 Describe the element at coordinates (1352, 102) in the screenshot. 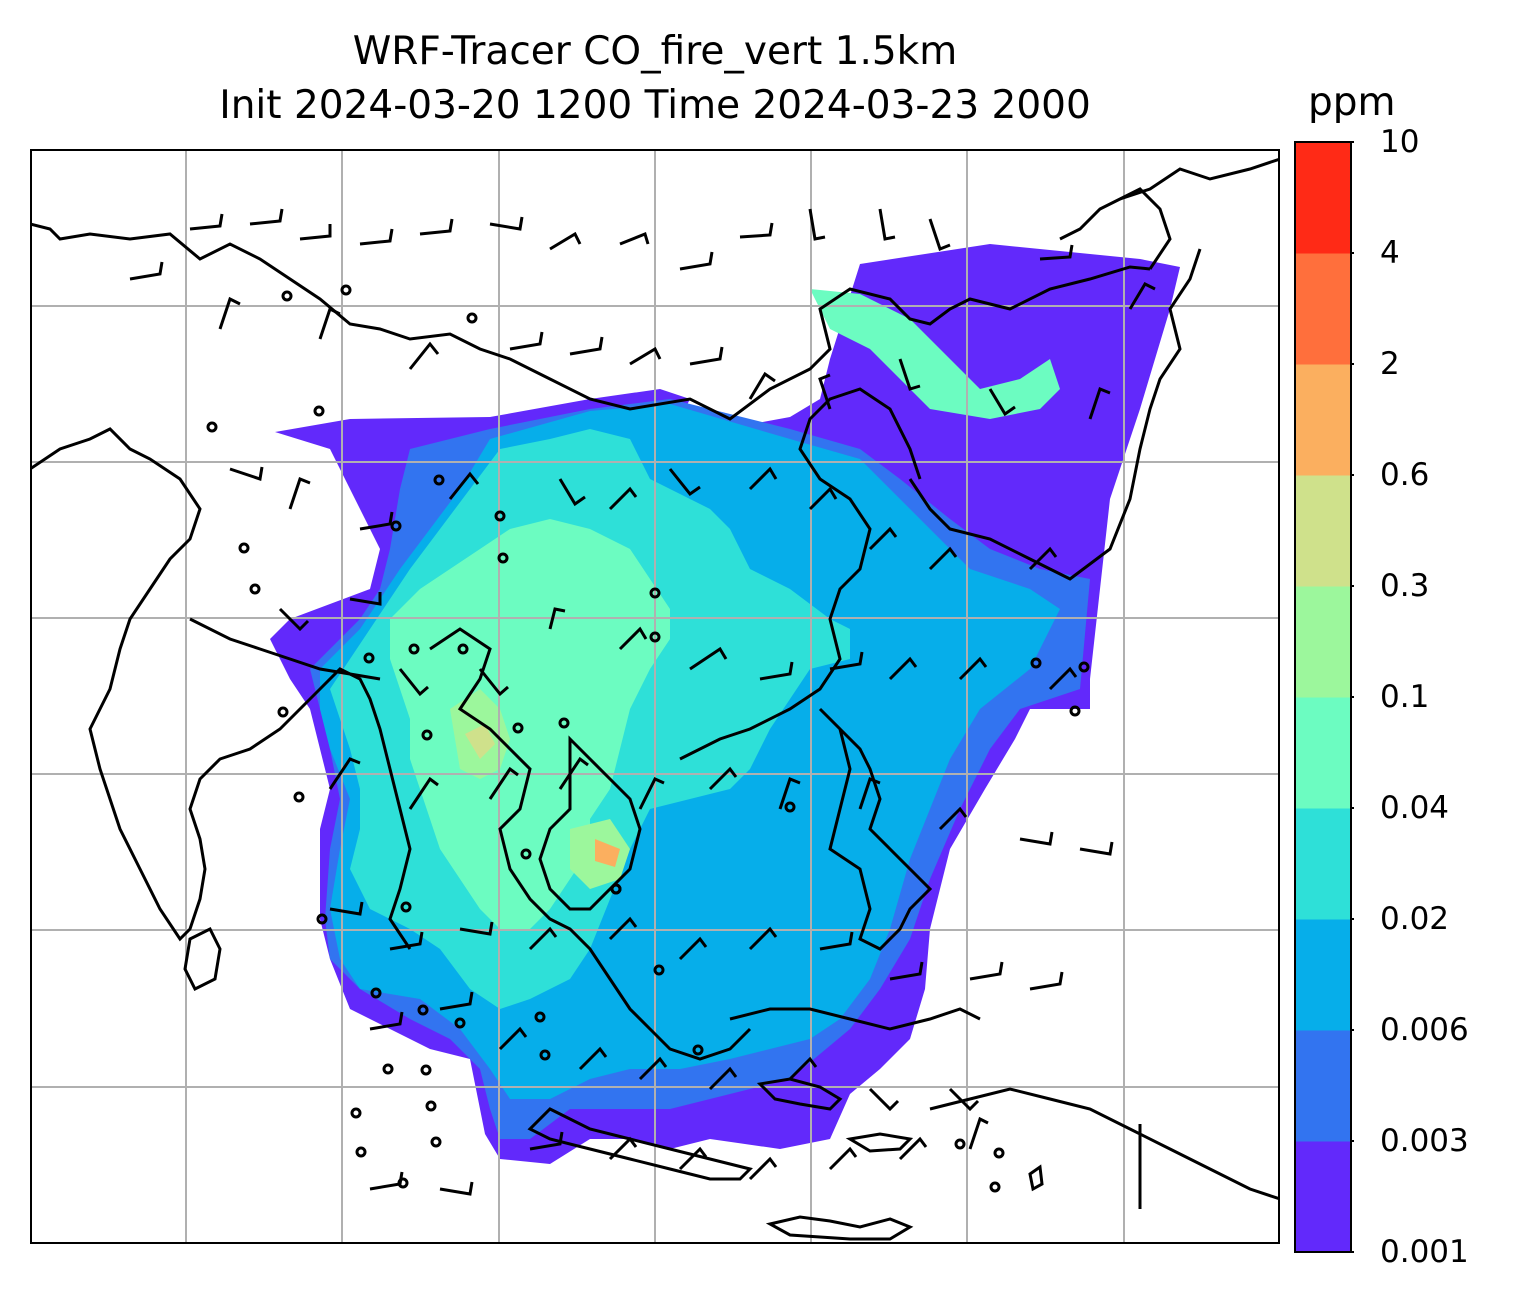

I see `colorbar-unit-label: ppm` at that location.